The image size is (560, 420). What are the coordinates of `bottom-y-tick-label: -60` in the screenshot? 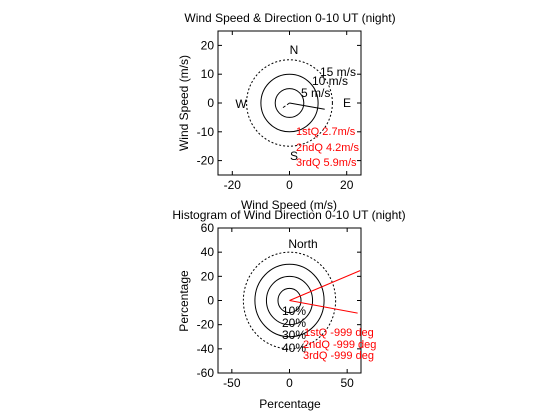 It's located at (206, 373).